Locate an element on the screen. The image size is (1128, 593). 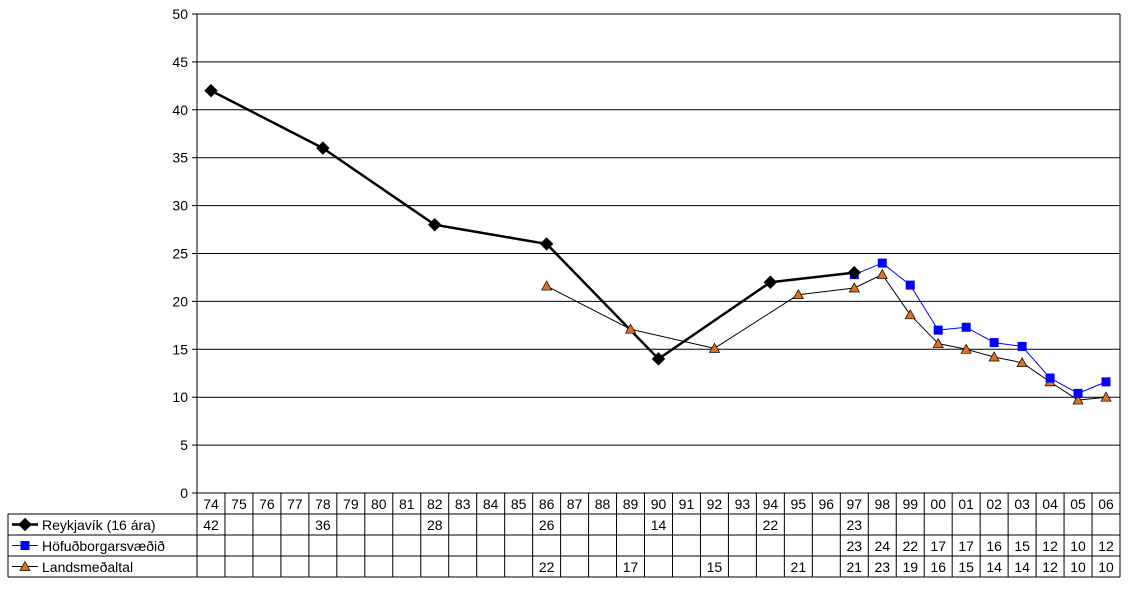
x-tick-label: 98 is located at coordinates (882, 504).